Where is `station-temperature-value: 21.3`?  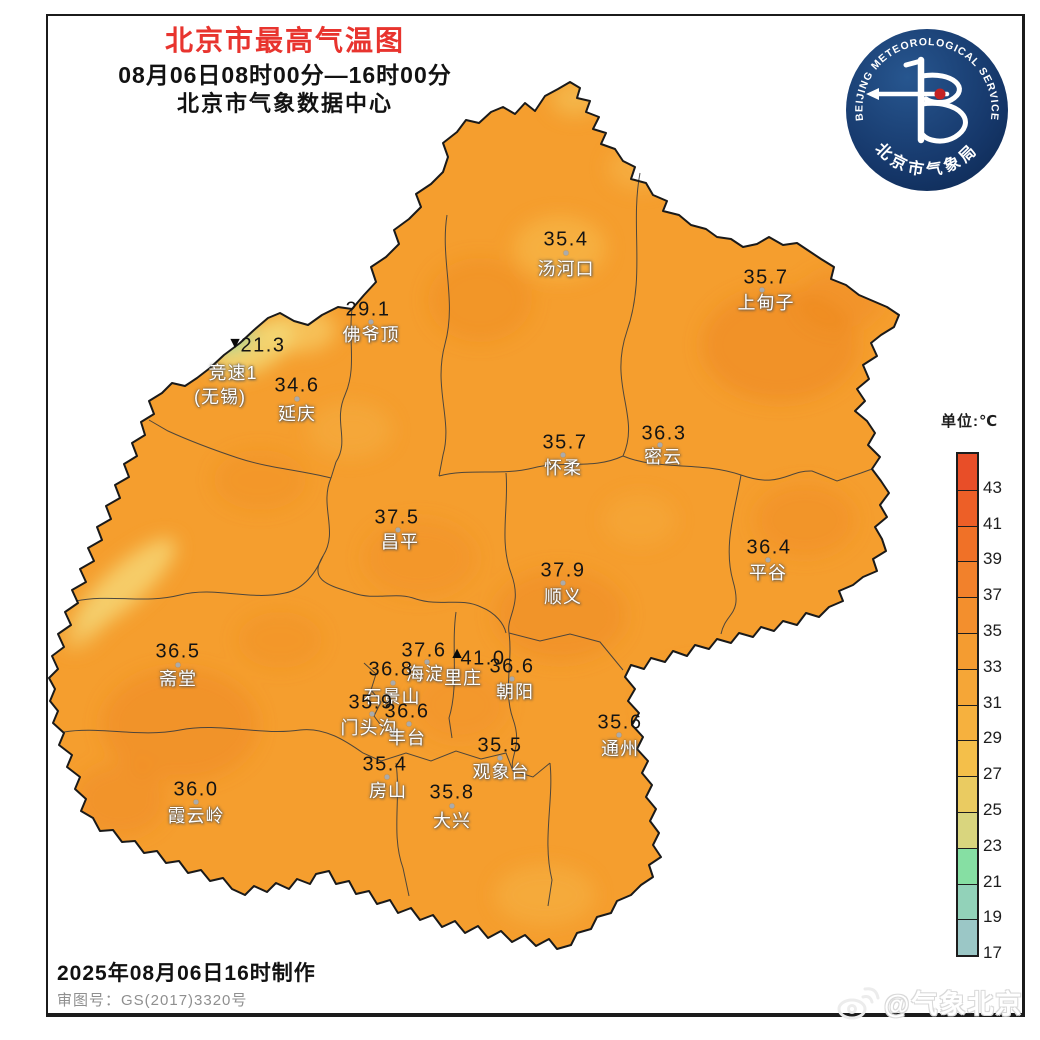 station-temperature-value: 21.3 is located at coordinates (263, 345).